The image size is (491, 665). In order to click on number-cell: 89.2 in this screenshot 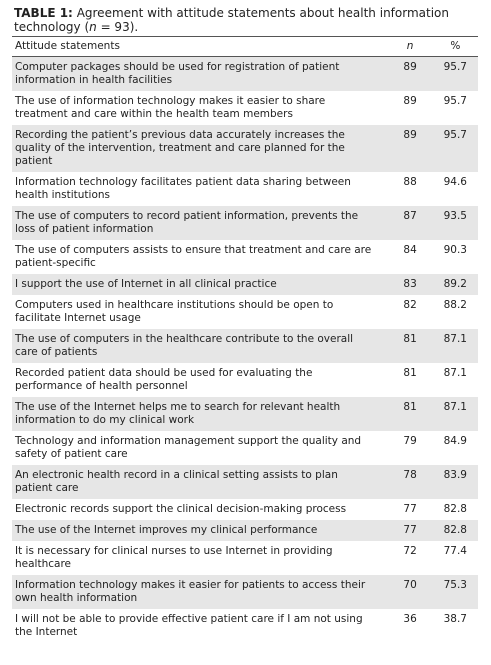, I will do `click(455, 284)`.